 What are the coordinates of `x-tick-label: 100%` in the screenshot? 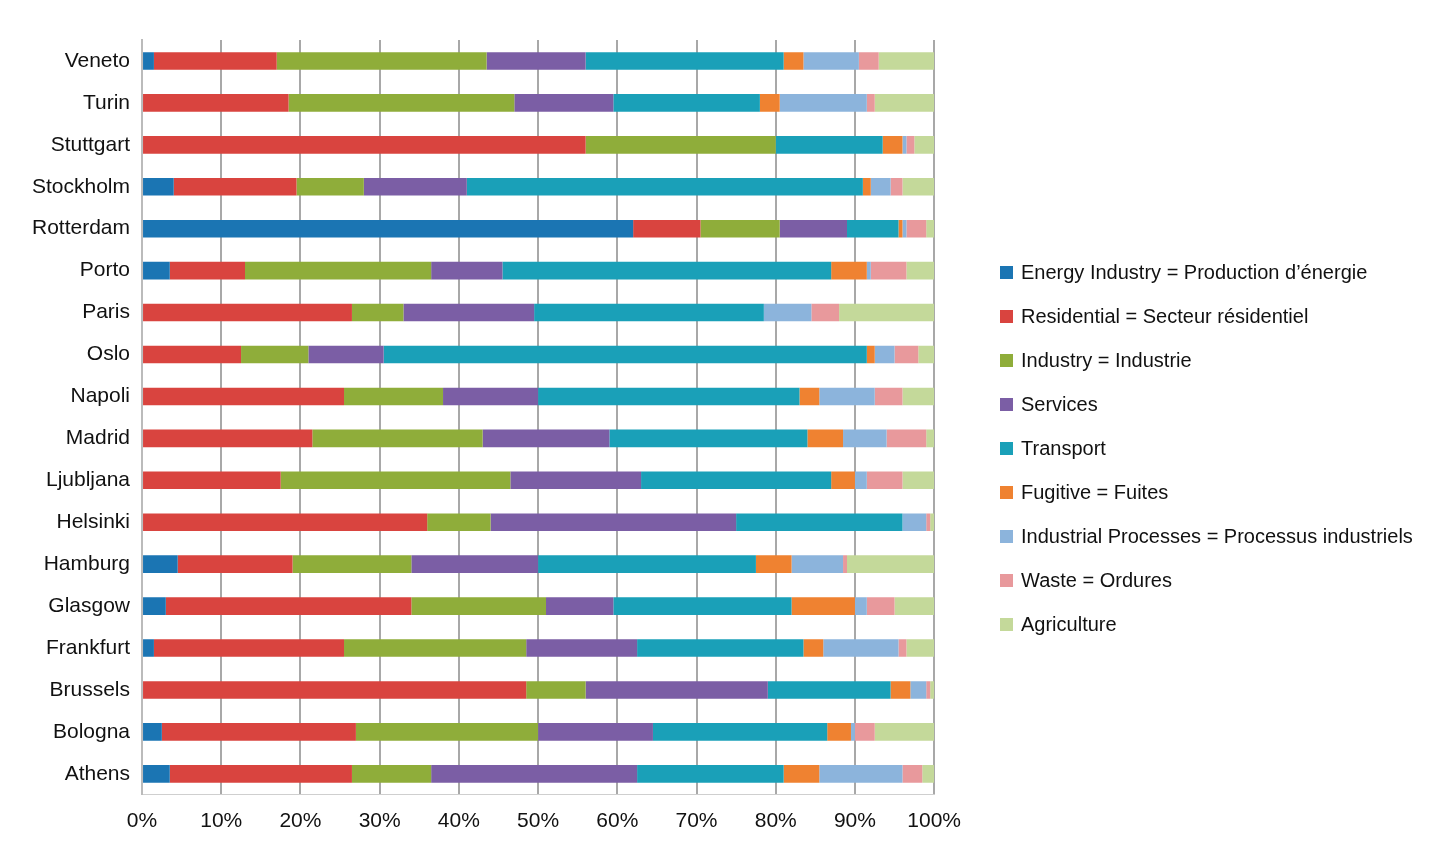 It's located at (934, 820).